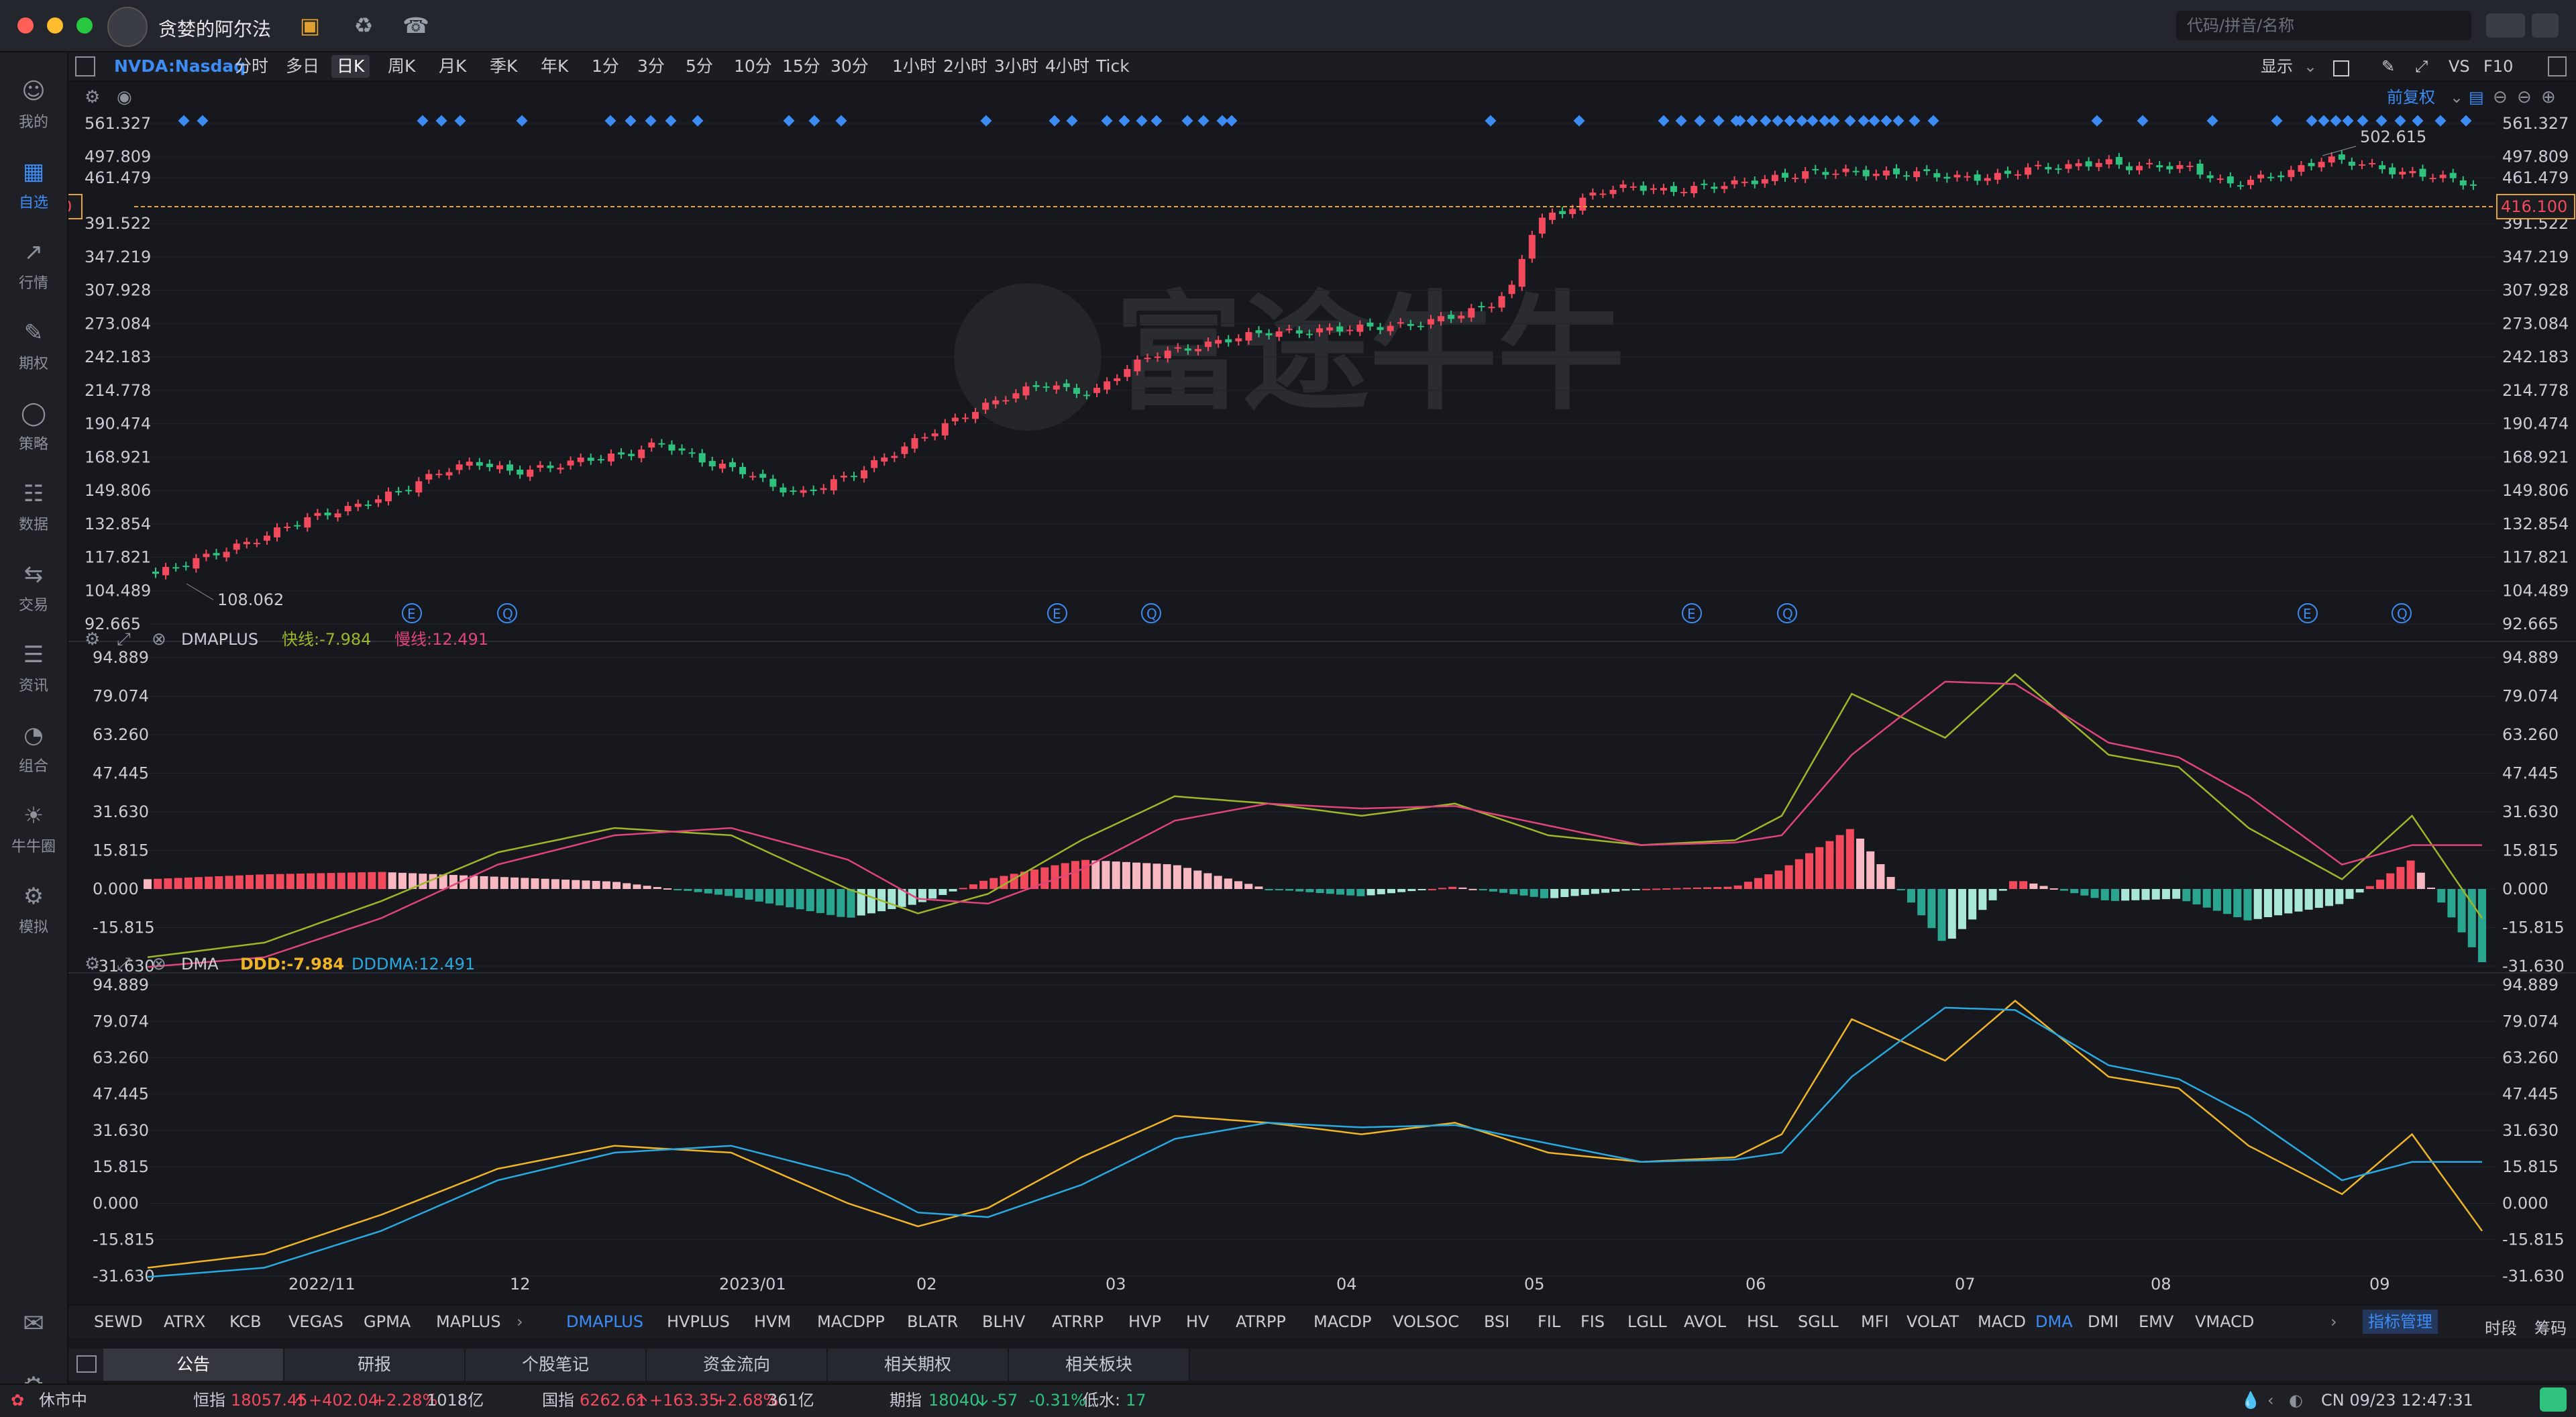 The image size is (2576, 1417). I want to click on indicator-blhv: BLHV, so click(1004, 1321).